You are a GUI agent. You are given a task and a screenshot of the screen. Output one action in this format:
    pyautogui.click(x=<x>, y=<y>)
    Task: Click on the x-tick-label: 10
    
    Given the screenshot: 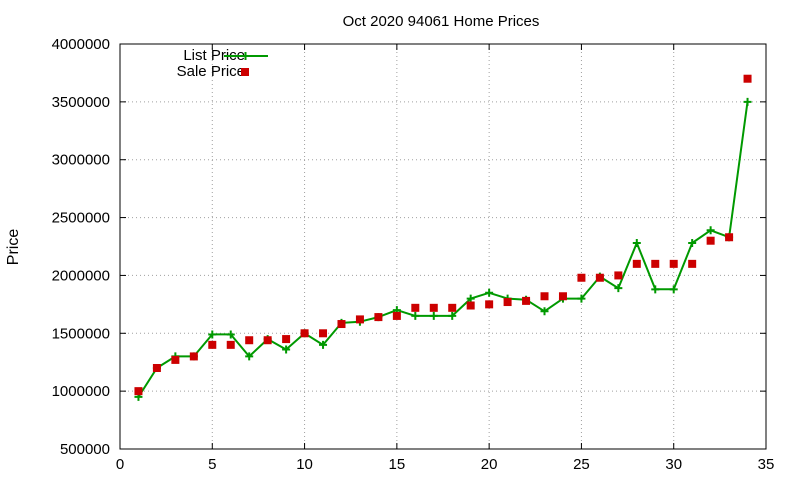 What is the action you would take?
    pyautogui.click(x=304, y=464)
    